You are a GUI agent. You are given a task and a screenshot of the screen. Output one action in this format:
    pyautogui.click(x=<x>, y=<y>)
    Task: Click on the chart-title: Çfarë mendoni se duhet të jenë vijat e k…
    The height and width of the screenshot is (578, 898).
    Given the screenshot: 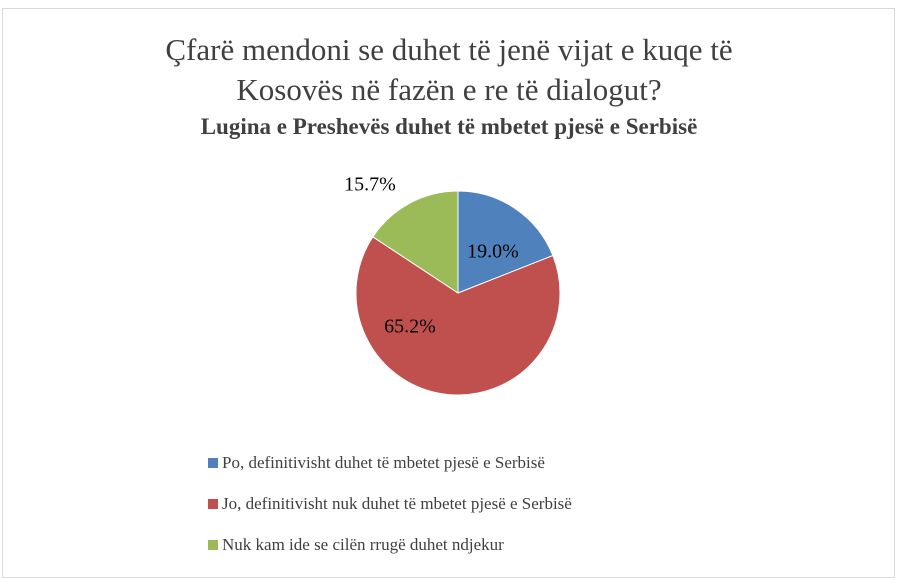 What is the action you would take?
    pyautogui.click(x=449, y=69)
    